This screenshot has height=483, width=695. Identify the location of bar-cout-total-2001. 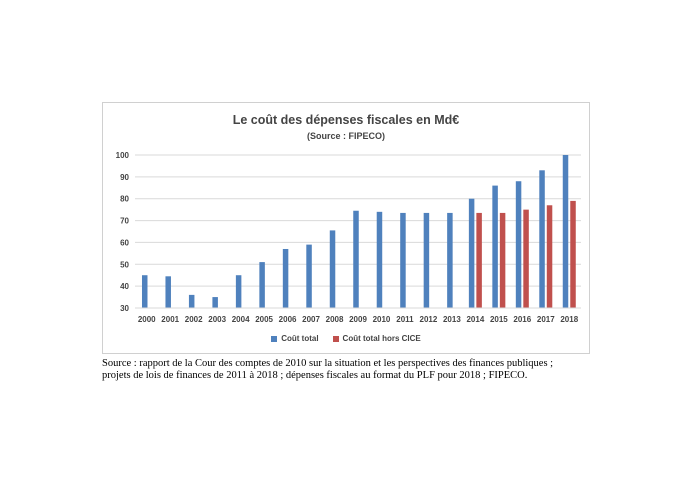
(168, 292).